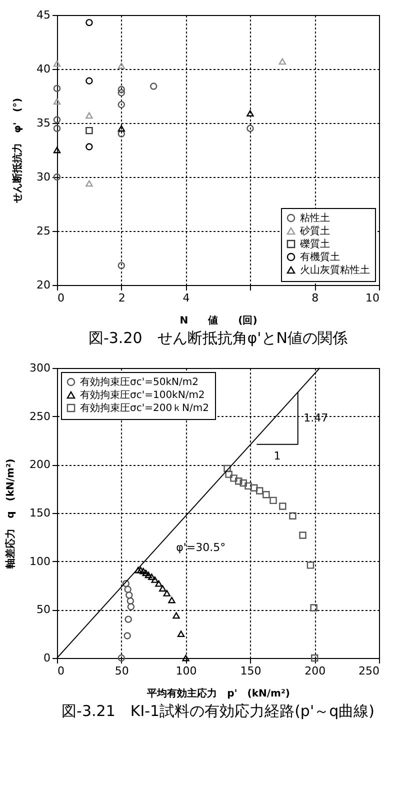 This screenshot has height=799, width=400. I want to click on legend-label: 有効拘束圧σc'=200ｋN/m2, so click(145, 408).